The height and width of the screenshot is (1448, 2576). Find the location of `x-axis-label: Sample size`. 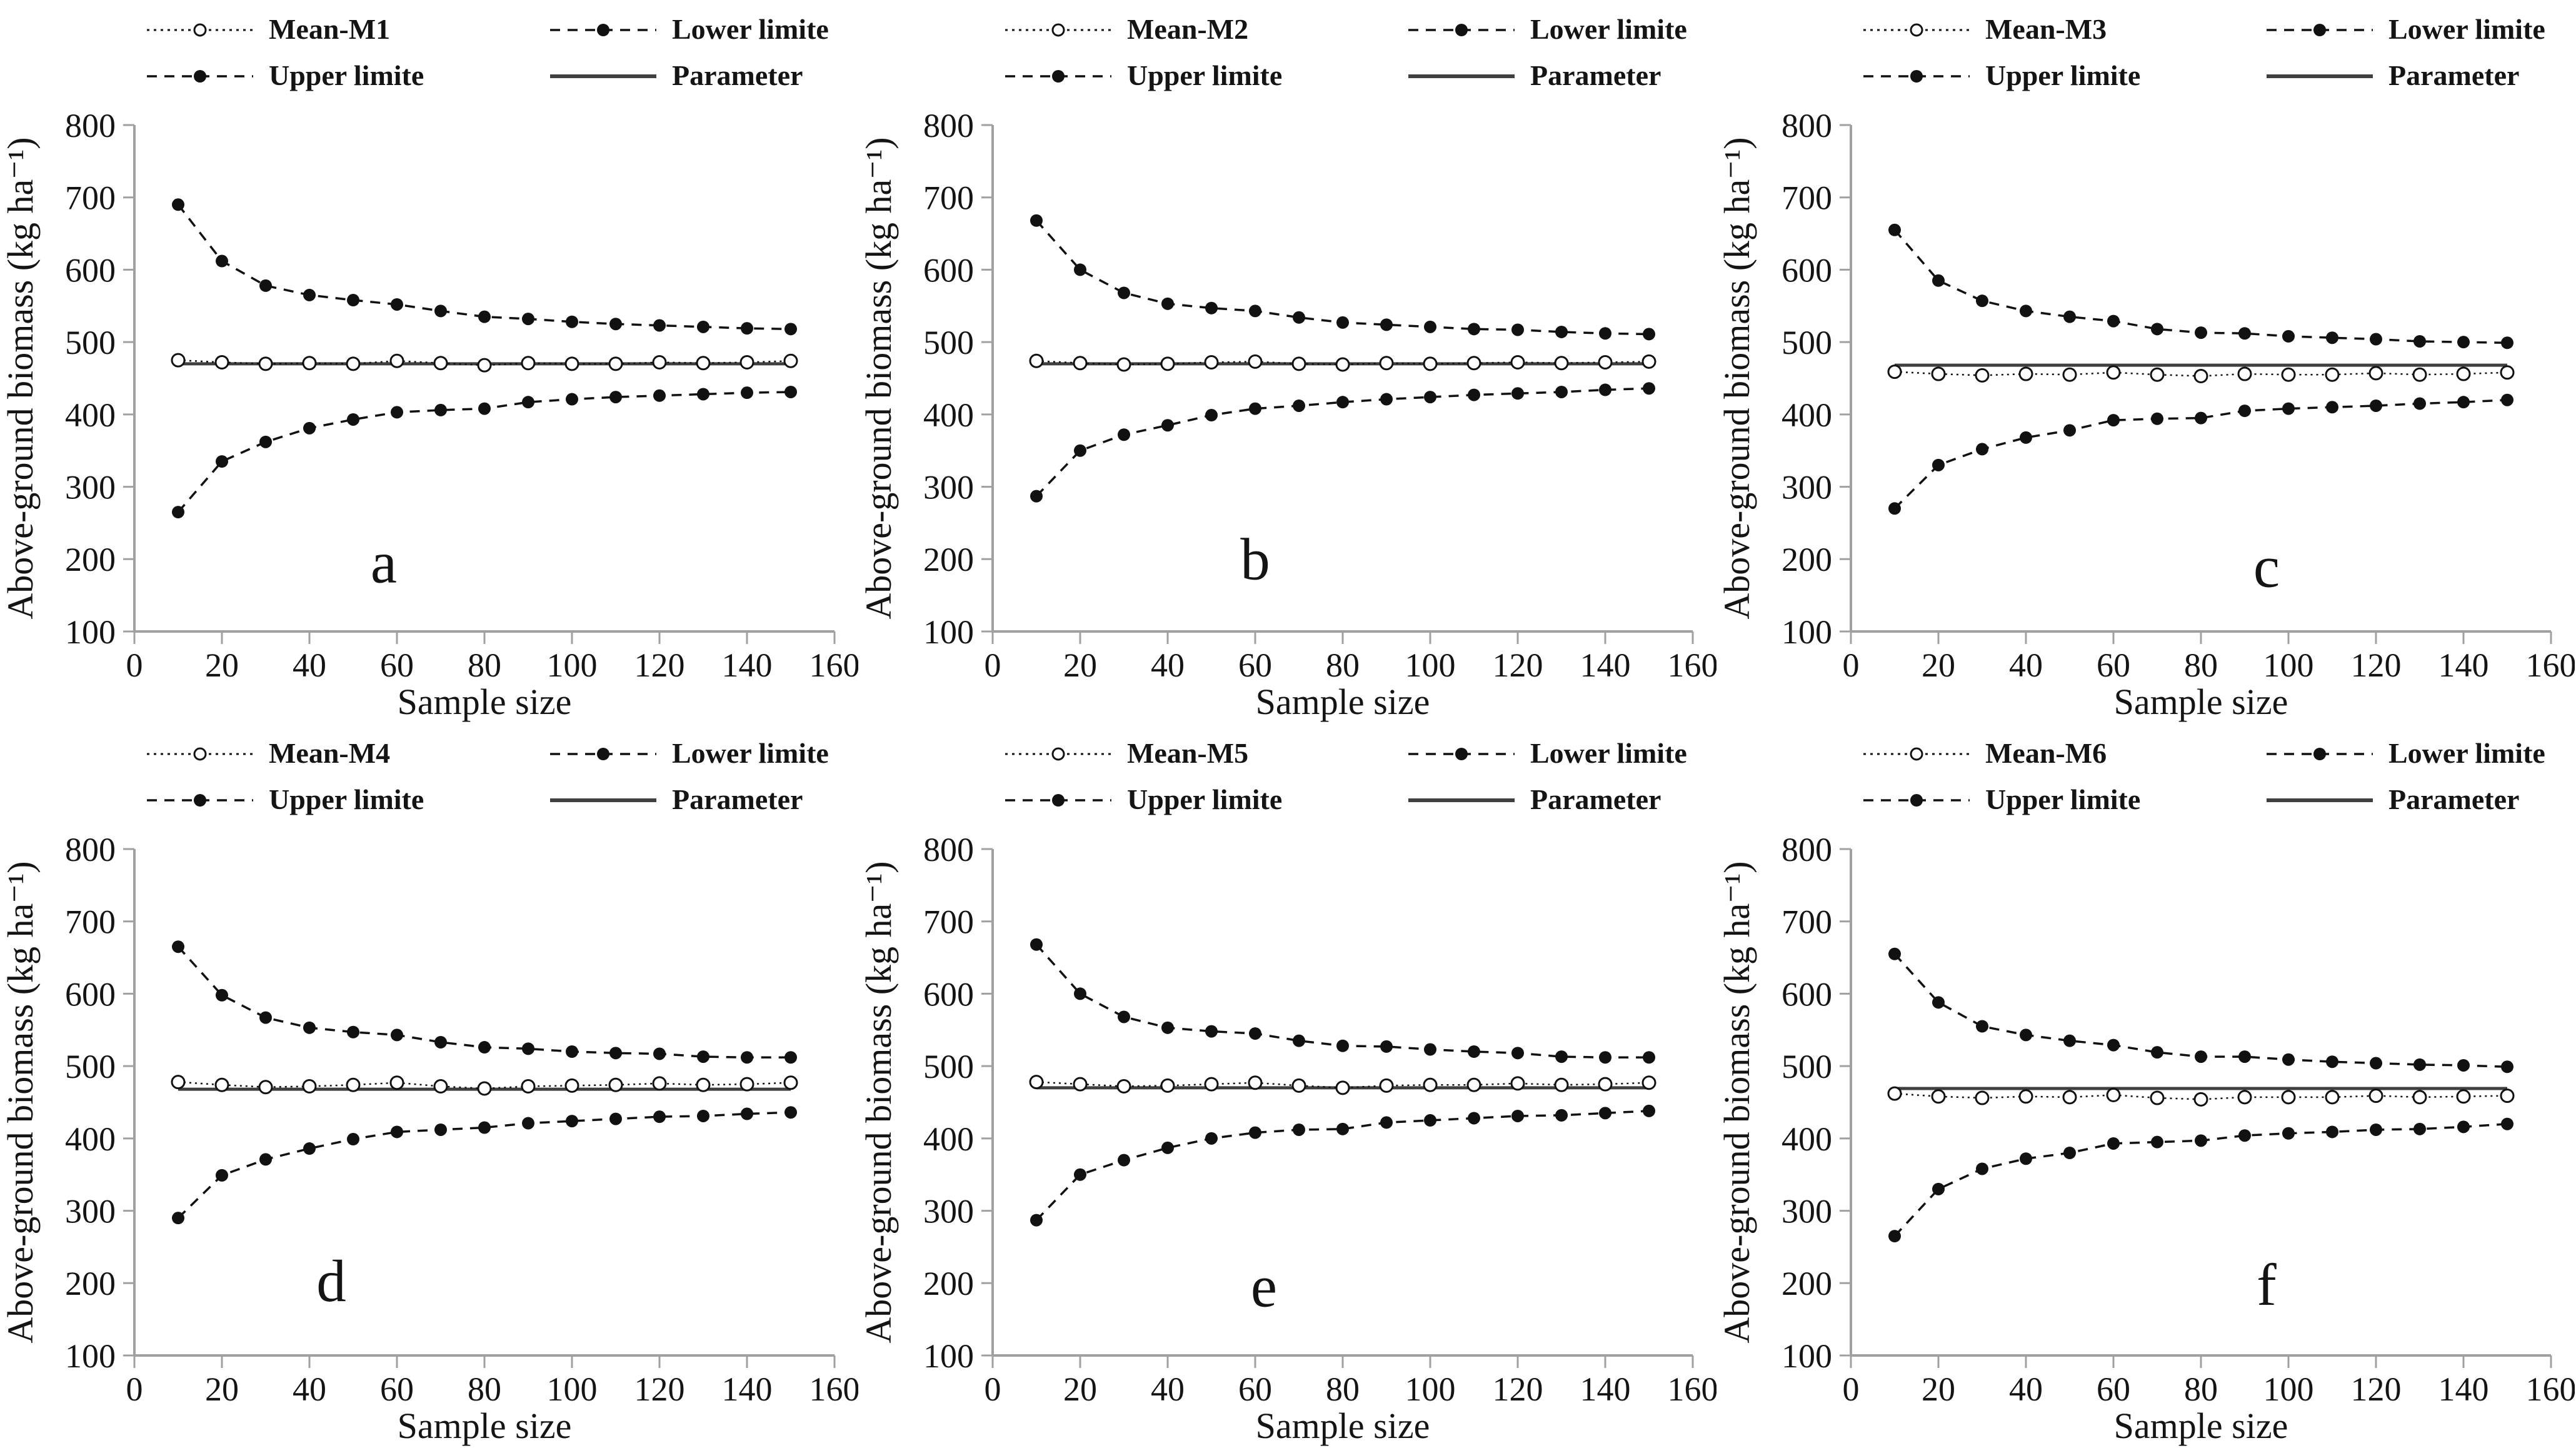

x-axis-label: Sample size is located at coordinates (2201, 1425).